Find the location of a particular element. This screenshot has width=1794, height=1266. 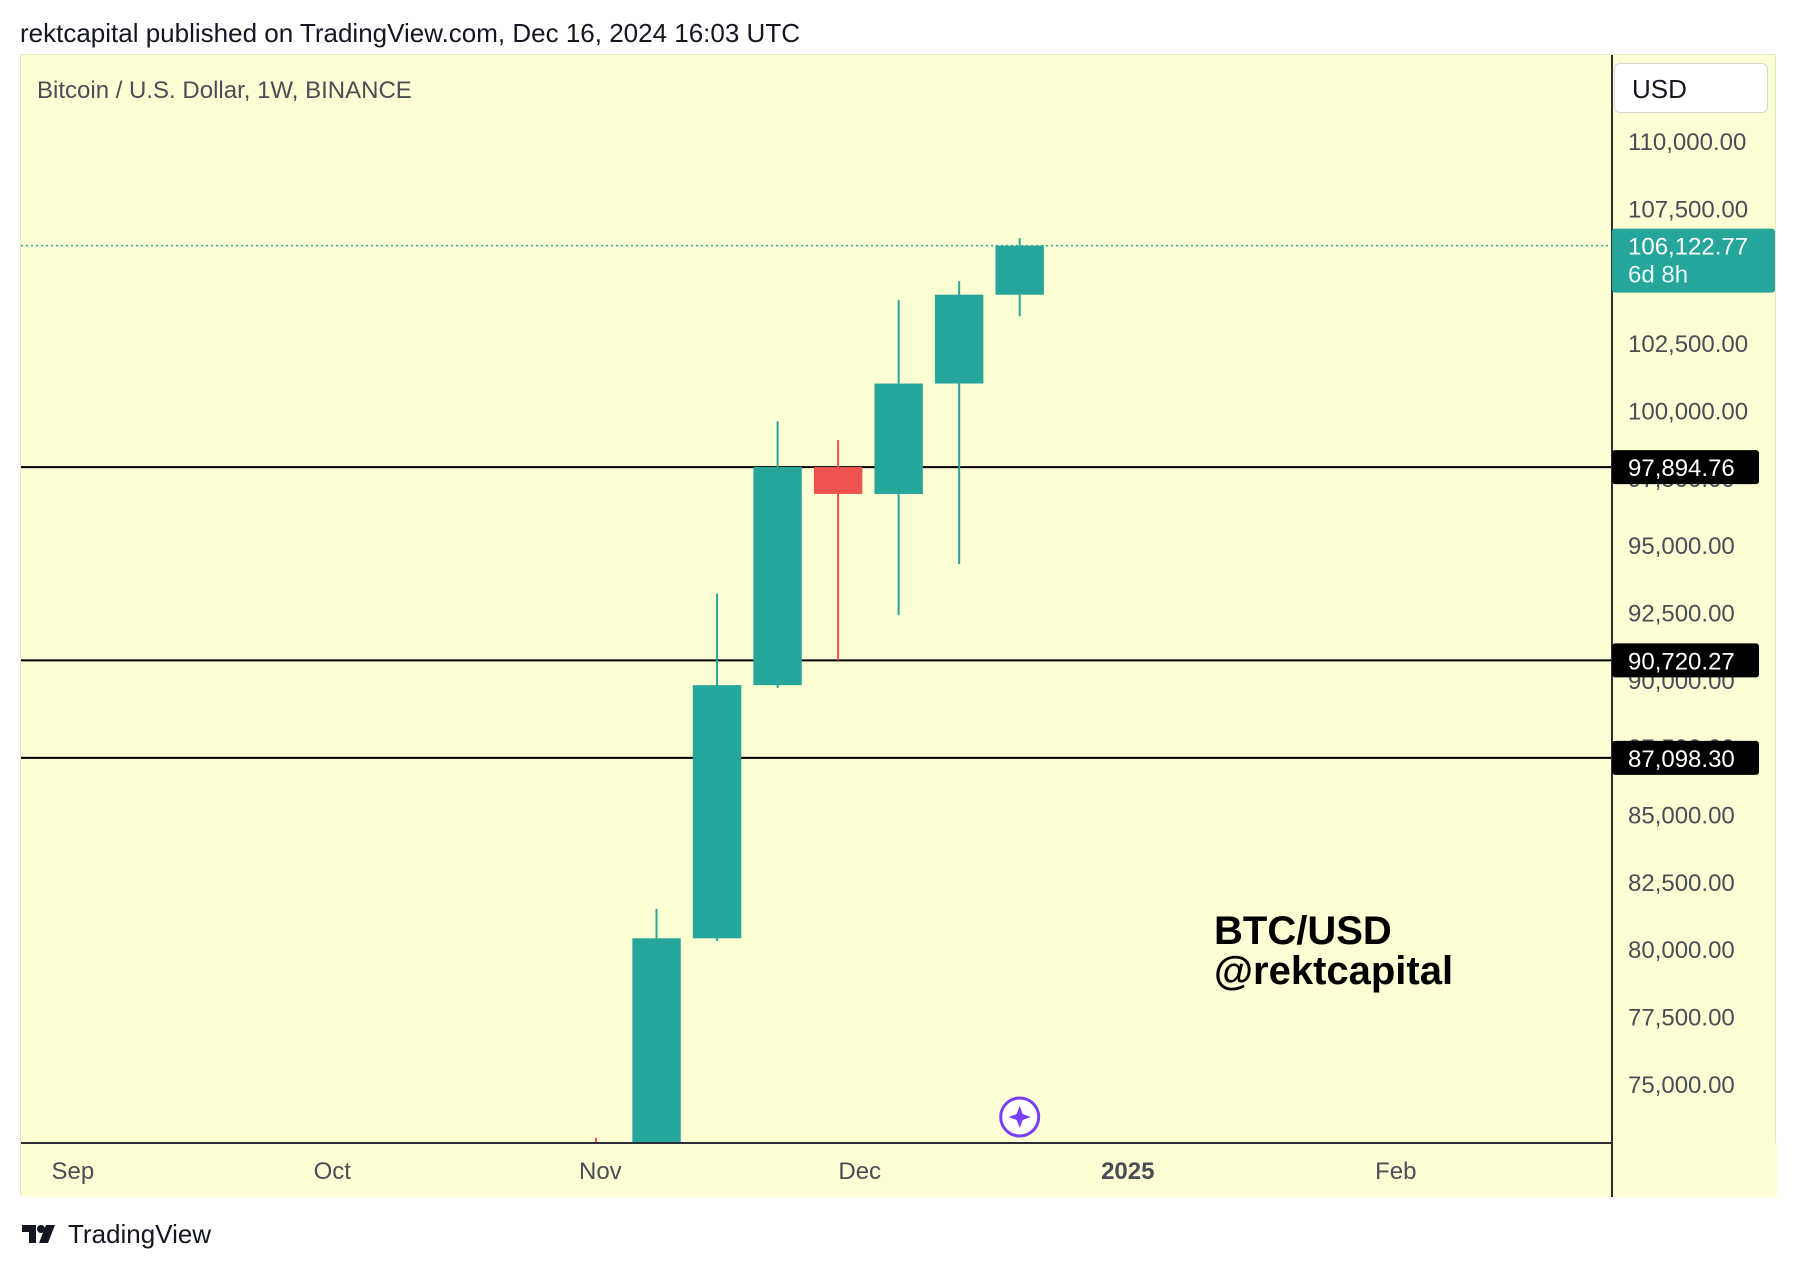

price-tick-label: 77,500.00 is located at coordinates (1681, 1017).